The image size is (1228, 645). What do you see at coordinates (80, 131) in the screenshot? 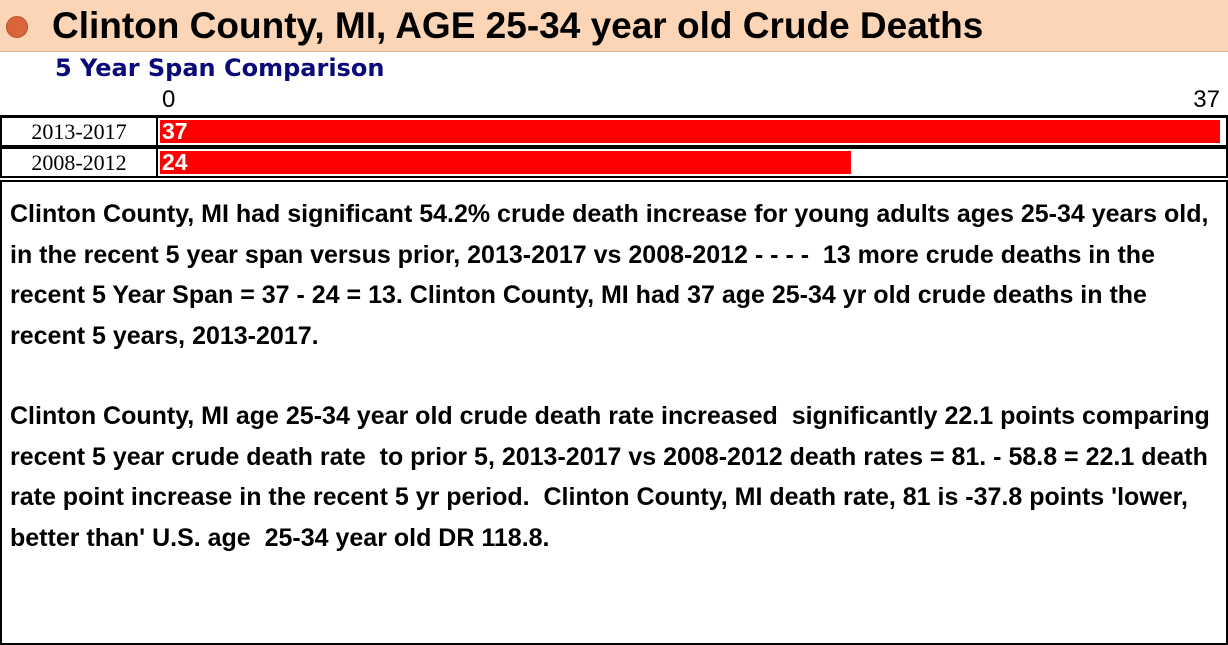
I see `category-label: 2013-2017` at bounding box center [80, 131].